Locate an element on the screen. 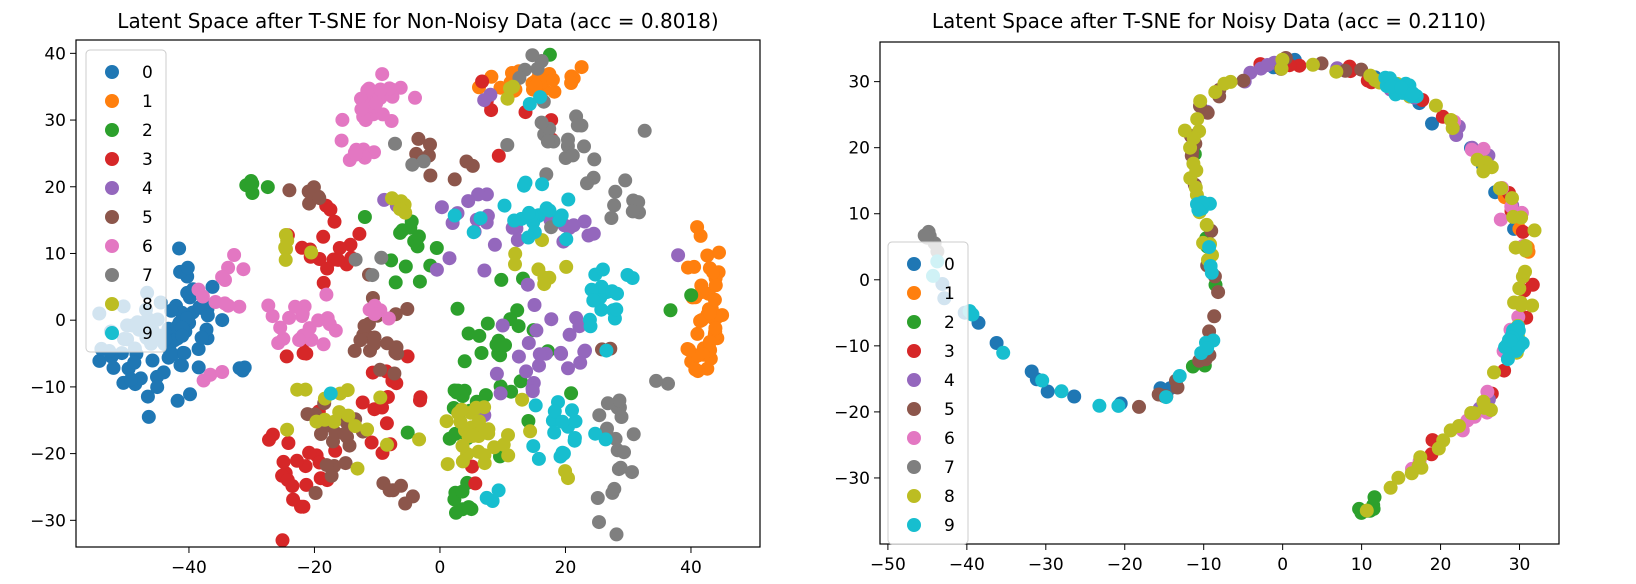 This screenshot has height=584, width=1636. y-tick-label: 10 is located at coordinates (55, 254).